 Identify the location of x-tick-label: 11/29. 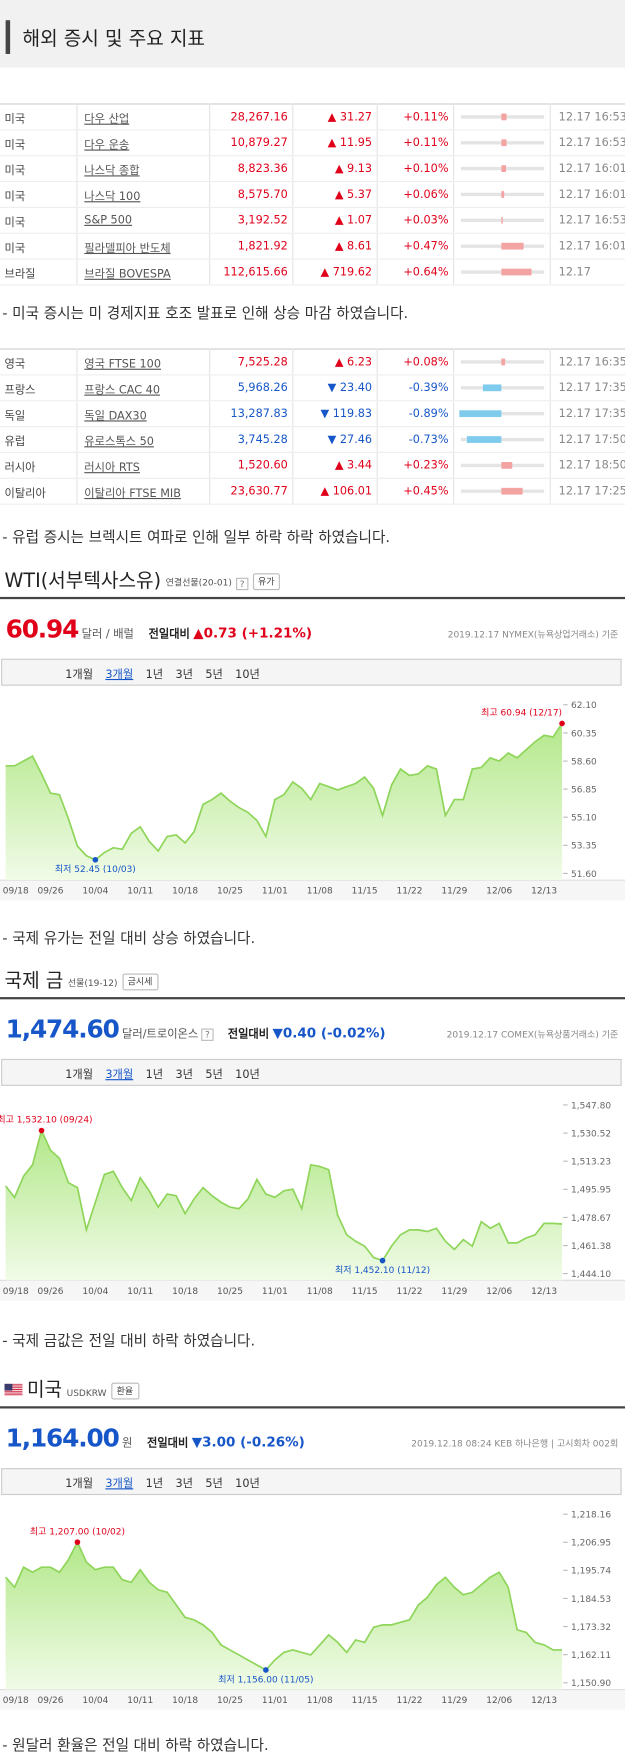
(454, 892).